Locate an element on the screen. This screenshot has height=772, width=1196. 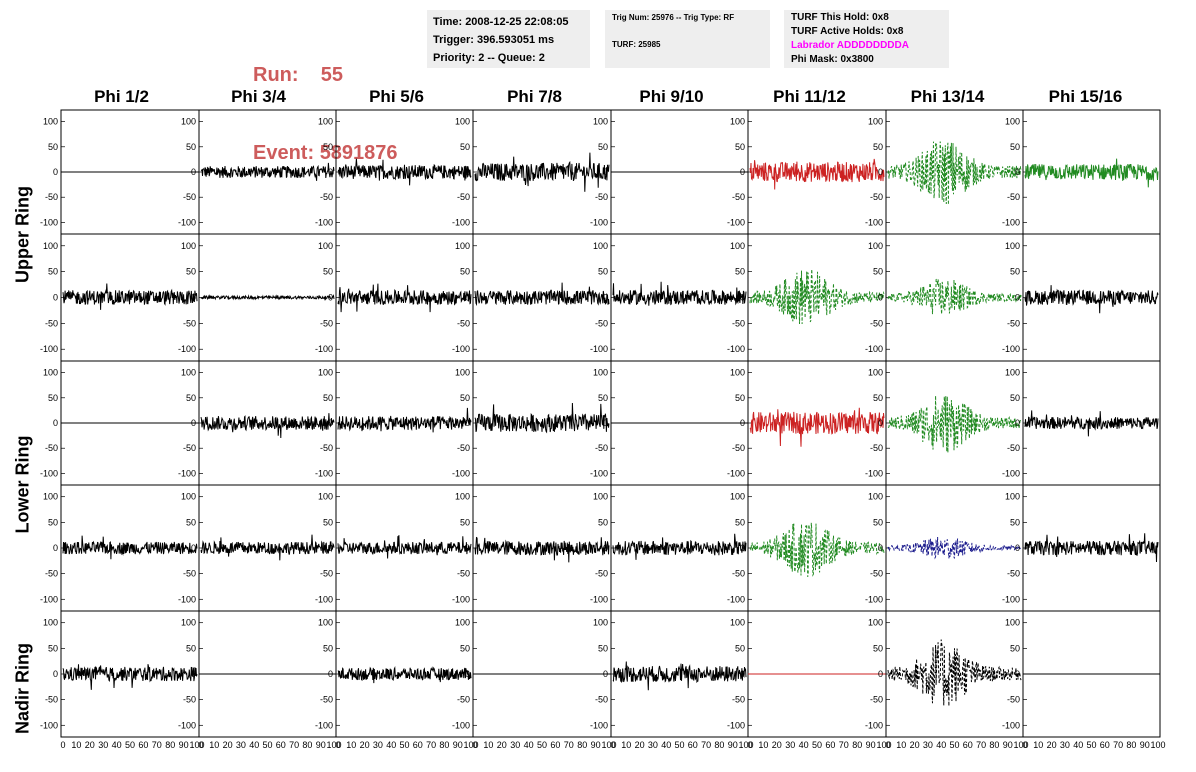
event-label: Event: is located at coordinates (284, 153).